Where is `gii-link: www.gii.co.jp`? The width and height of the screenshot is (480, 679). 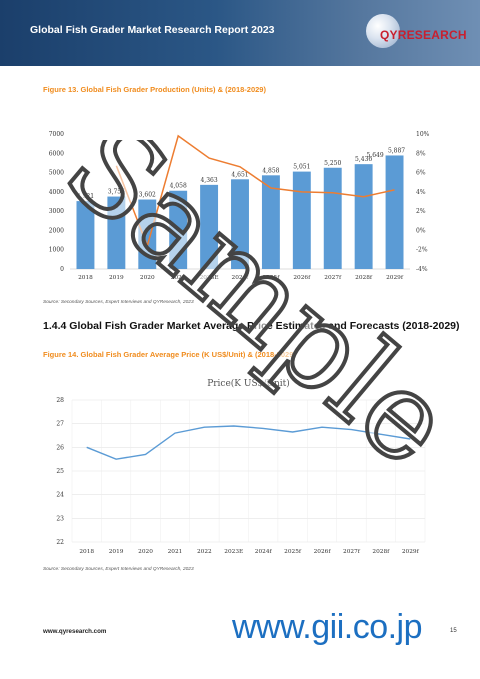
gii-link: www.gii.co.jp is located at coordinates (327, 627).